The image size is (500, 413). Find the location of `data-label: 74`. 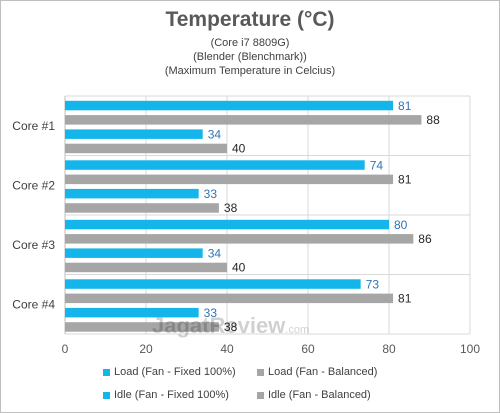

data-label: 74 is located at coordinates (377, 165).